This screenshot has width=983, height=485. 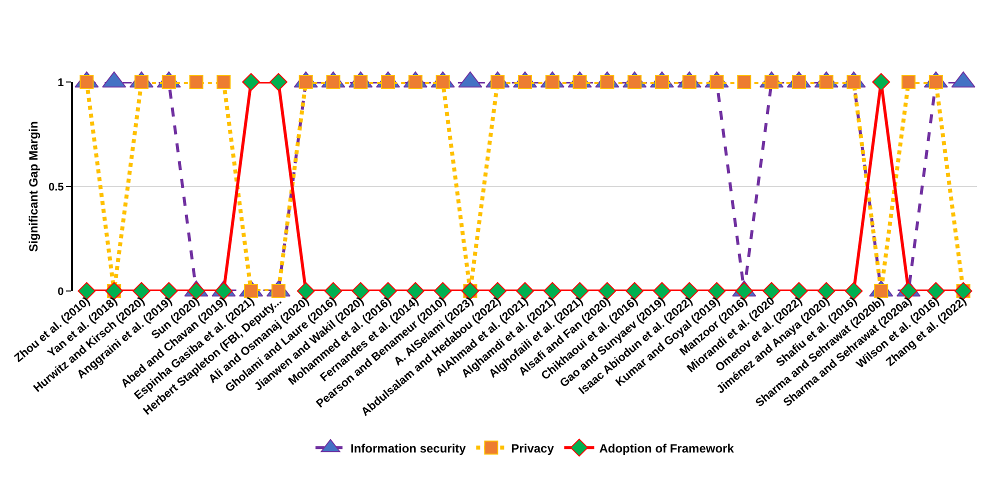 What do you see at coordinates (56, 187) in the screenshot?
I see `y-tick-label: 0.5` at bounding box center [56, 187].